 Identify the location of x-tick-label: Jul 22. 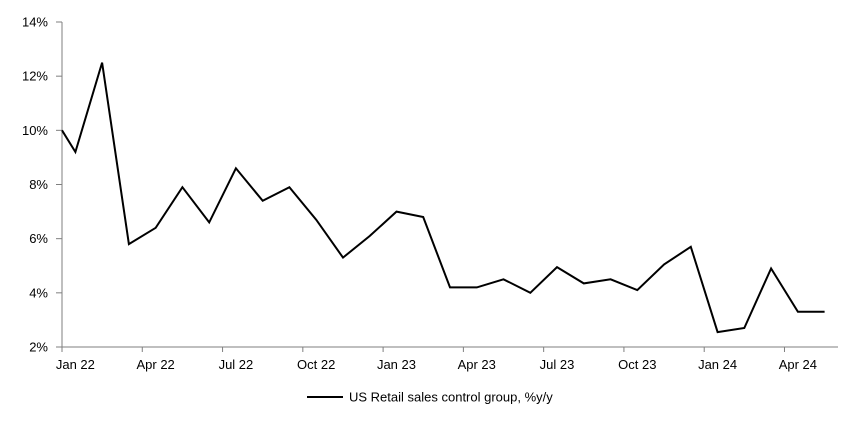
(236, 364).